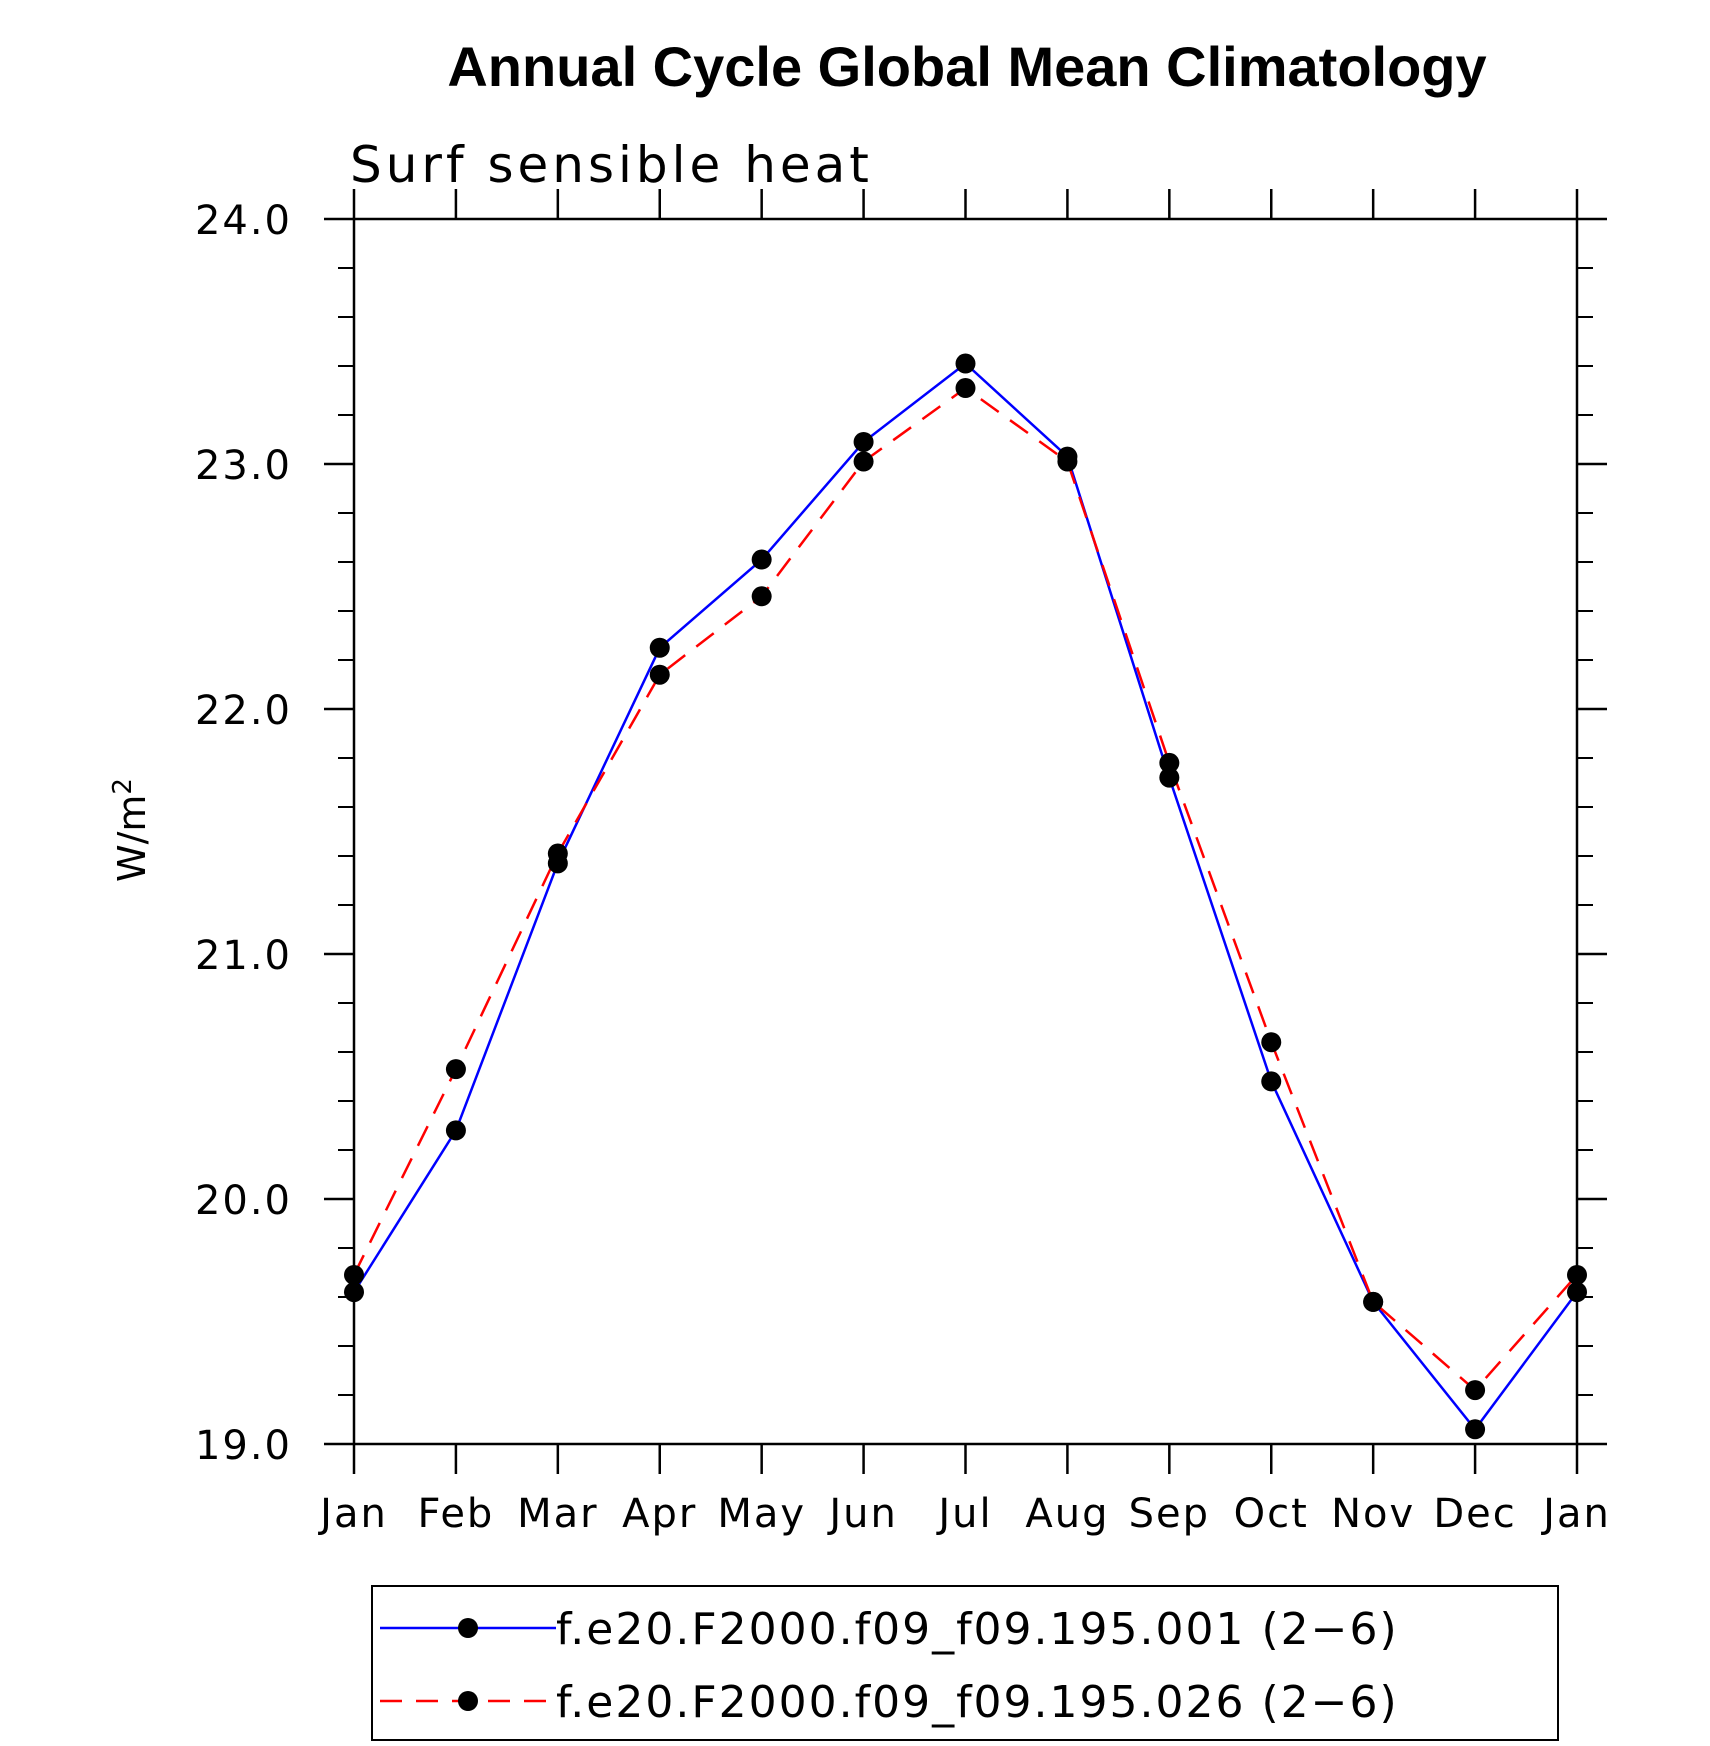 This screenshot has width=1710, height=1746. What do you see at coordinates (1474, 1514) in the screenshot?
I see `x-tick-label: Dec` at bounding box center [1474, 1514].